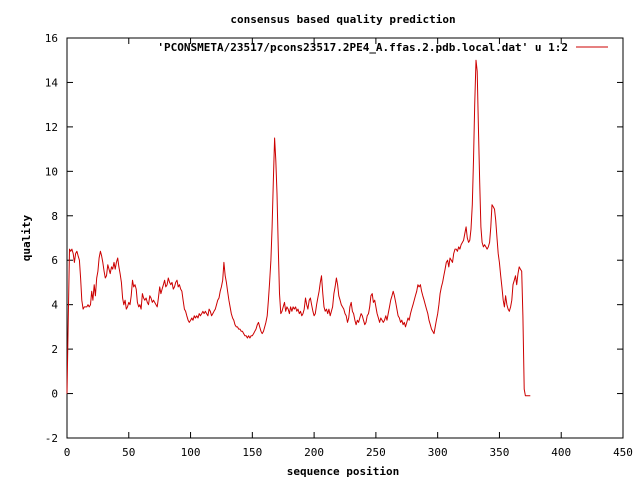 This screenshot has width=640, height=480. I want to click on y-tick-label: 12, so click(51, 127).